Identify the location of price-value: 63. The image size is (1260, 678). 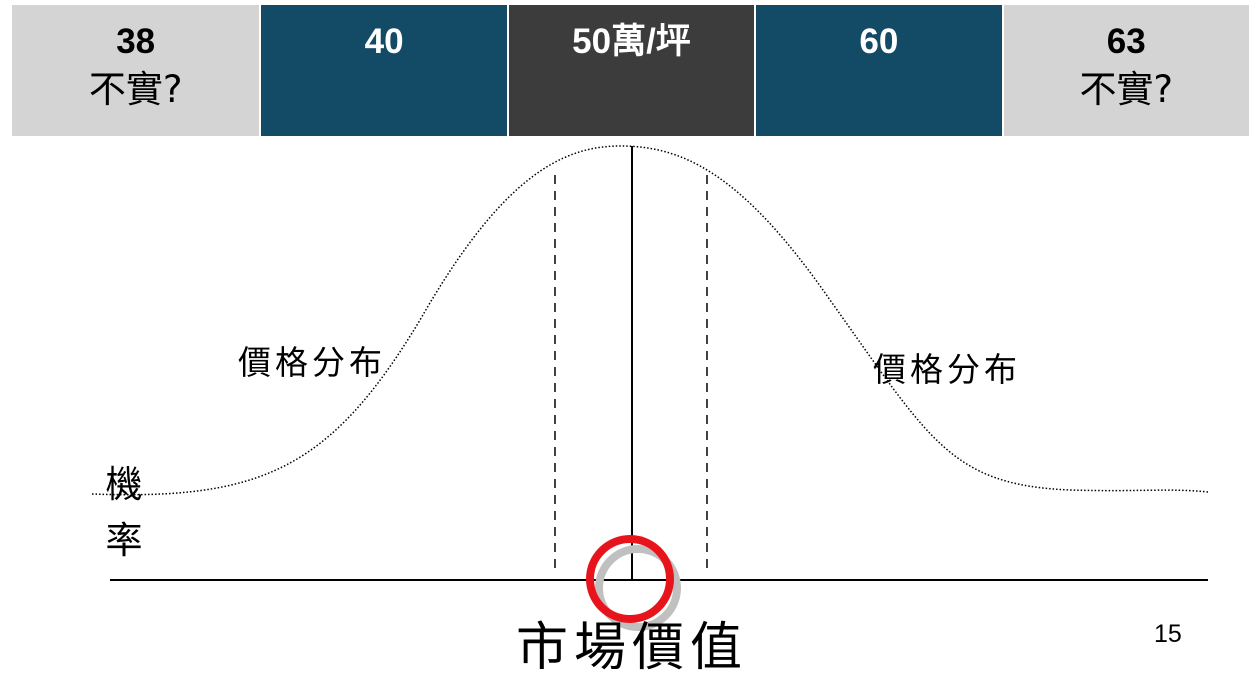
(1126, 41).